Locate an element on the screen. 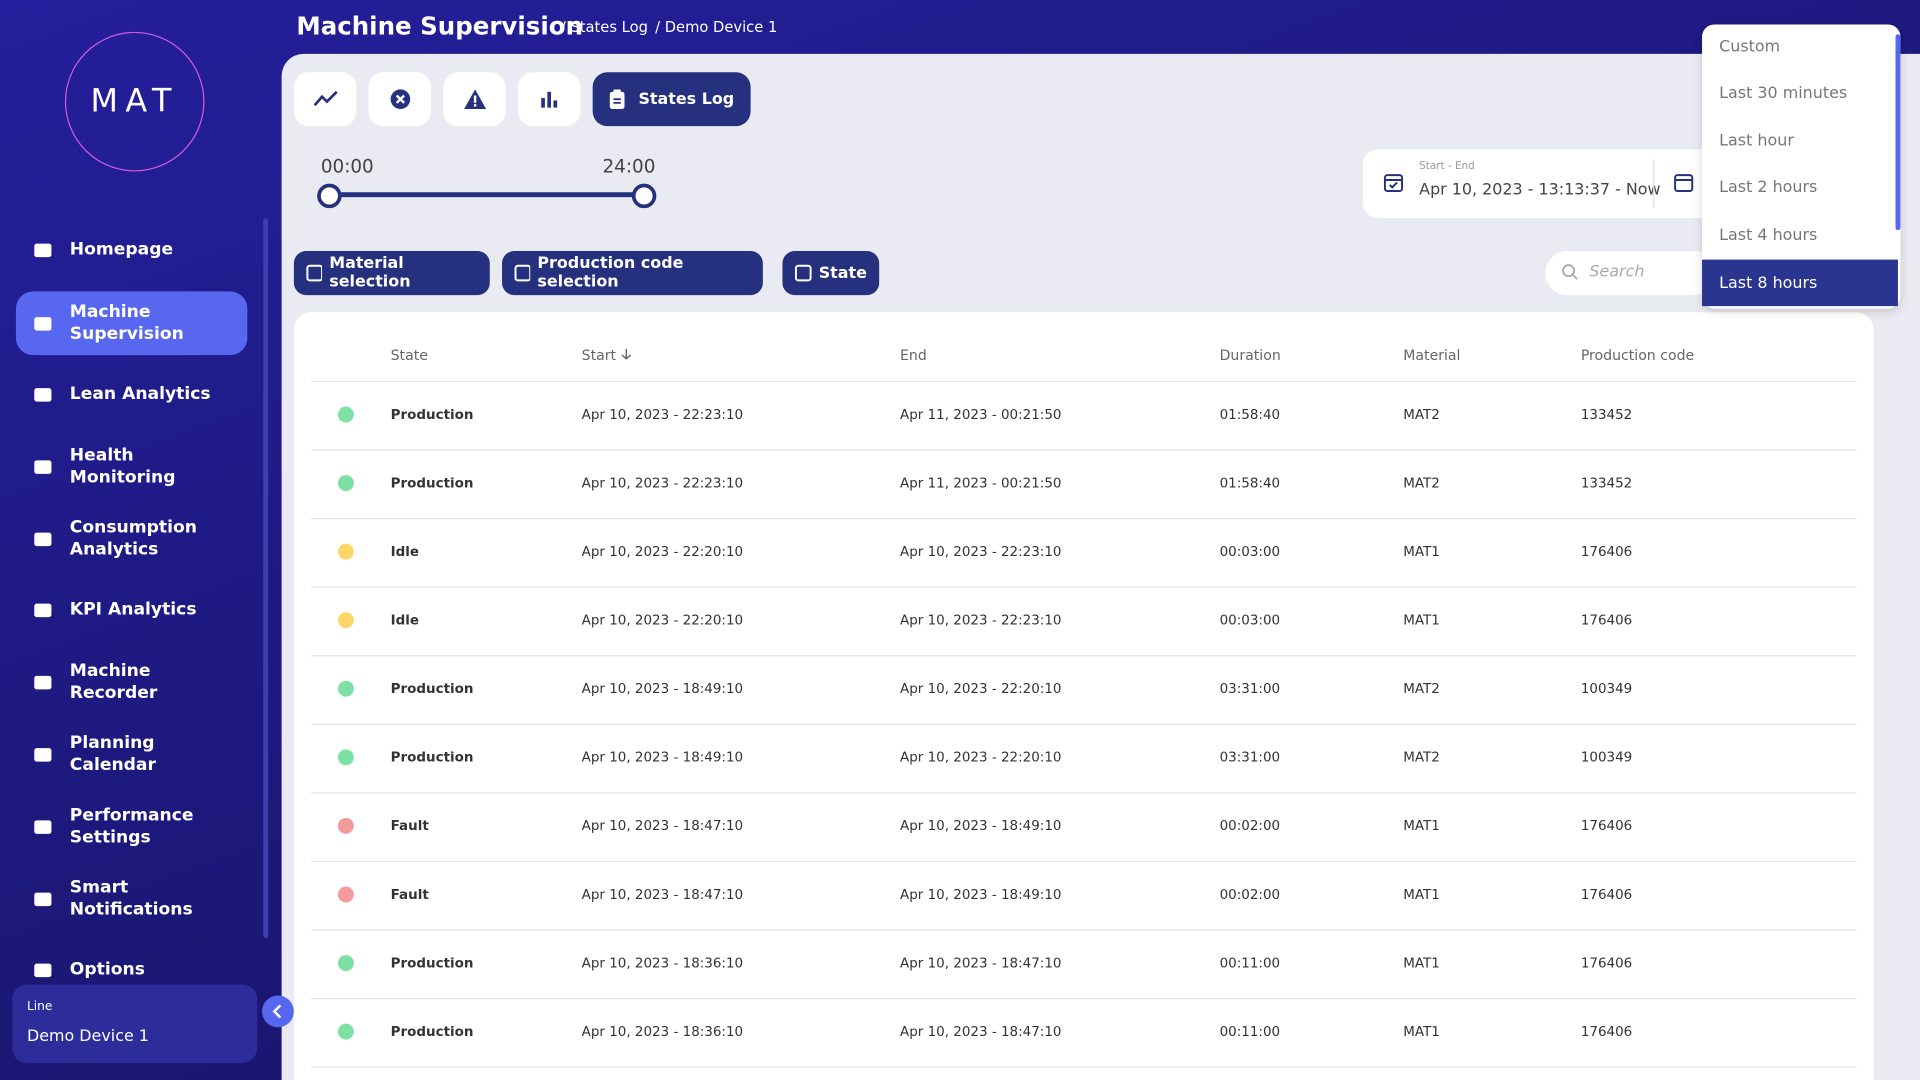  column-header: Production code is located at coordinates (1637, 355).